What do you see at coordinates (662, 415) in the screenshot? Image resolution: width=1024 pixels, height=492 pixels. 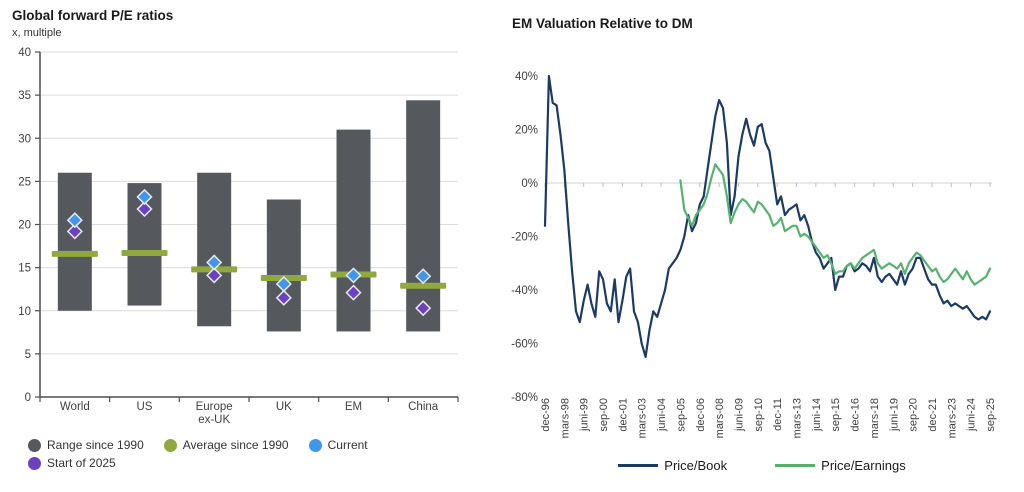 I see `svg-text: juni-04` at bounding box center [662, 415].